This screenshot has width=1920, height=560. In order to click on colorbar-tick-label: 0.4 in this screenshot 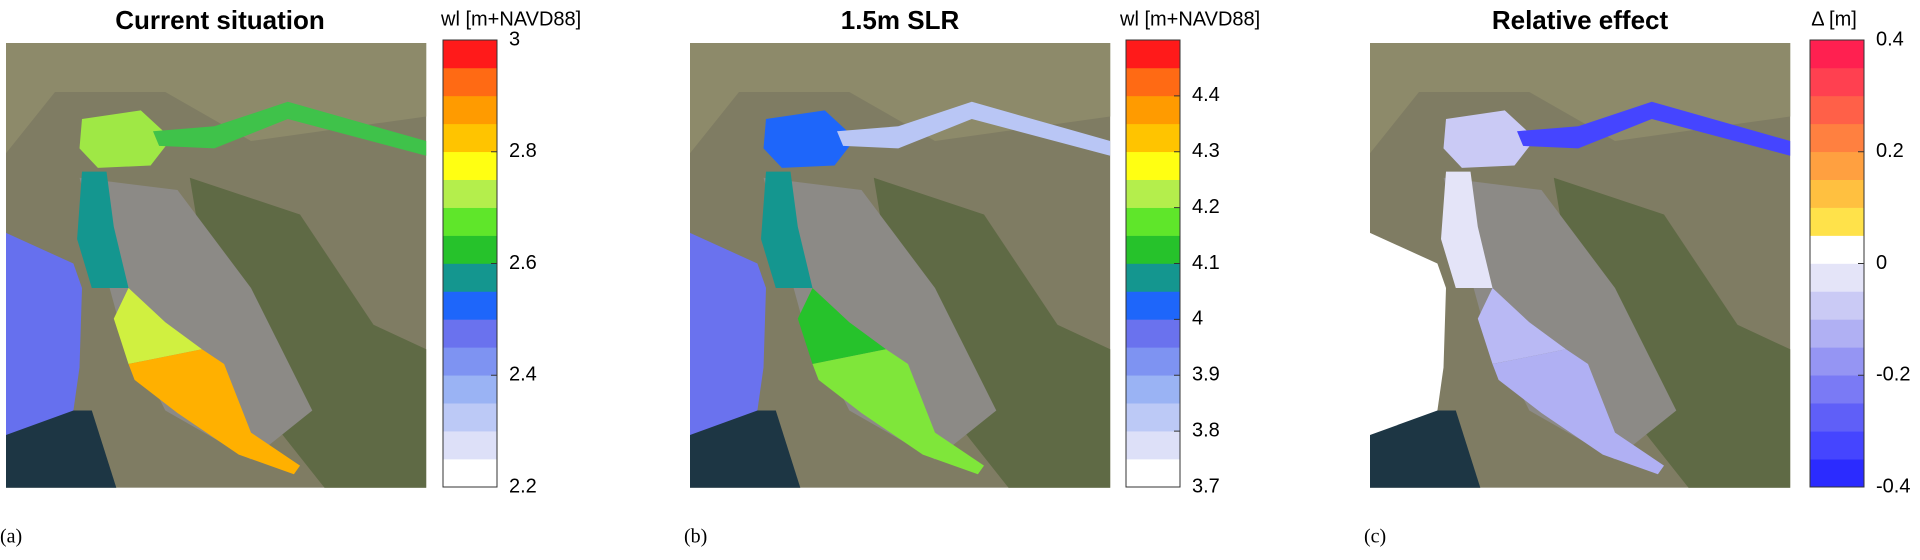, I will do `click(1890, 39)`.